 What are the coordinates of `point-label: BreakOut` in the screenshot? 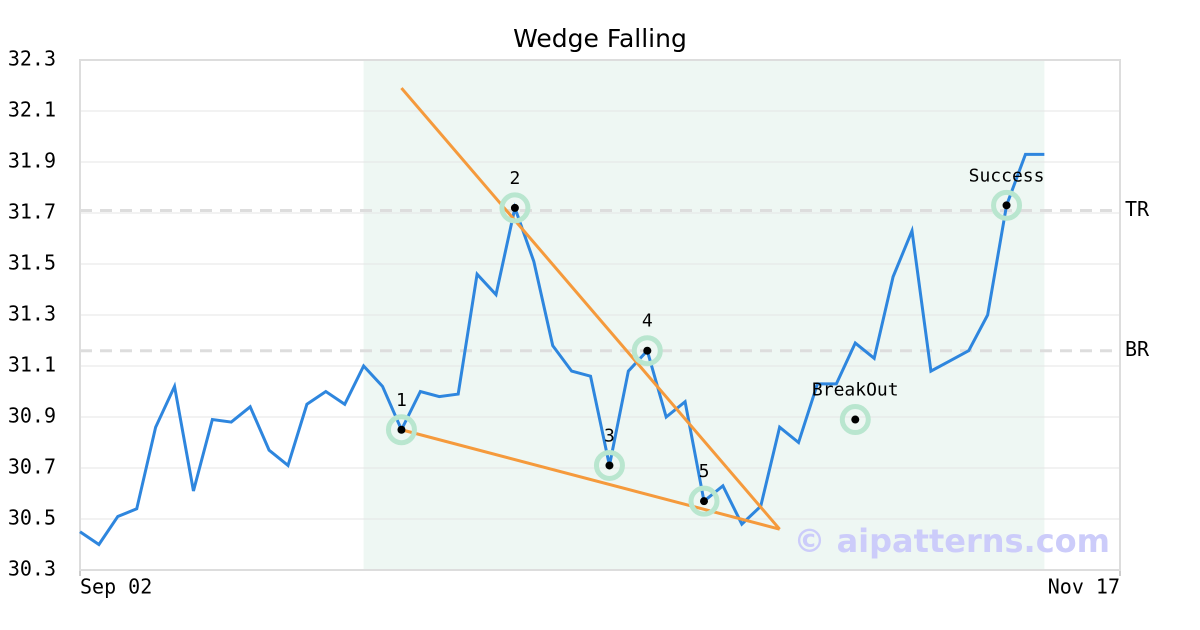 It's located at (855, 390).